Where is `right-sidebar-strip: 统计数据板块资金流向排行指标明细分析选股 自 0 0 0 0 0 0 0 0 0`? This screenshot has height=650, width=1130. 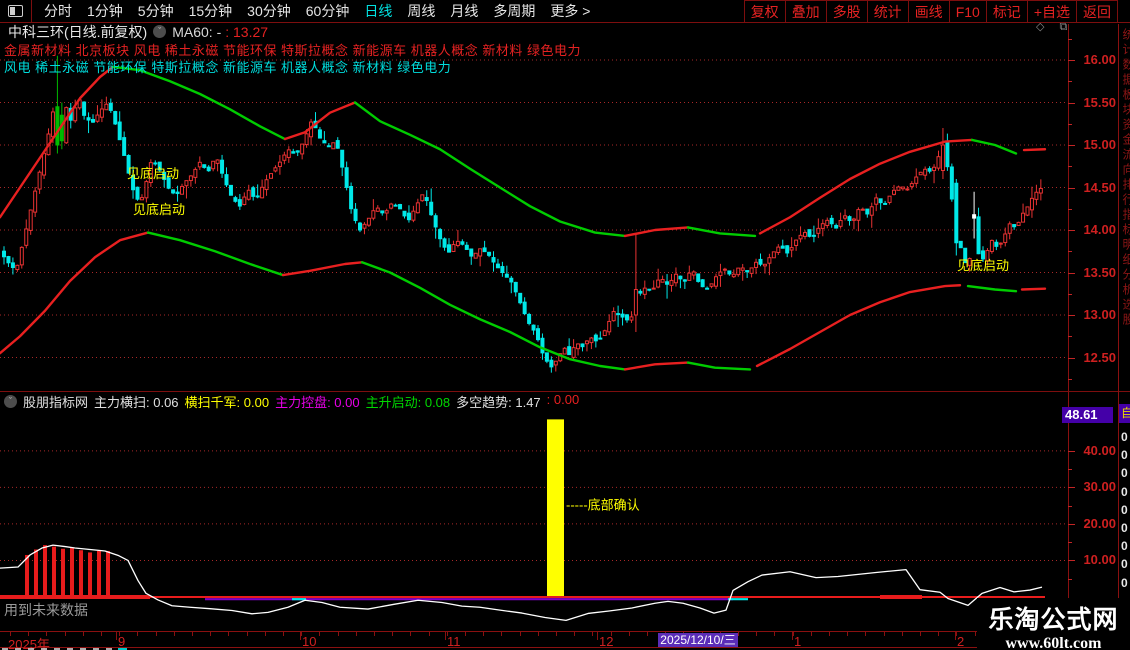 right-sidebar-strip: 统计数据板块资金流向排行指标明细分析选股 自 0 0 0 0 0 0 0 0 0 is located at coordinates (1124, 327).